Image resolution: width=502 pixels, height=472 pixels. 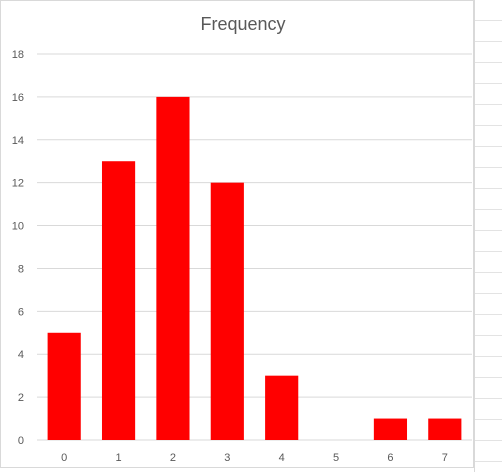 What do you see at coordinates (282, 458) in the screenshot?
I see `x-tick-label: 4` at bounding box center [282, 458].